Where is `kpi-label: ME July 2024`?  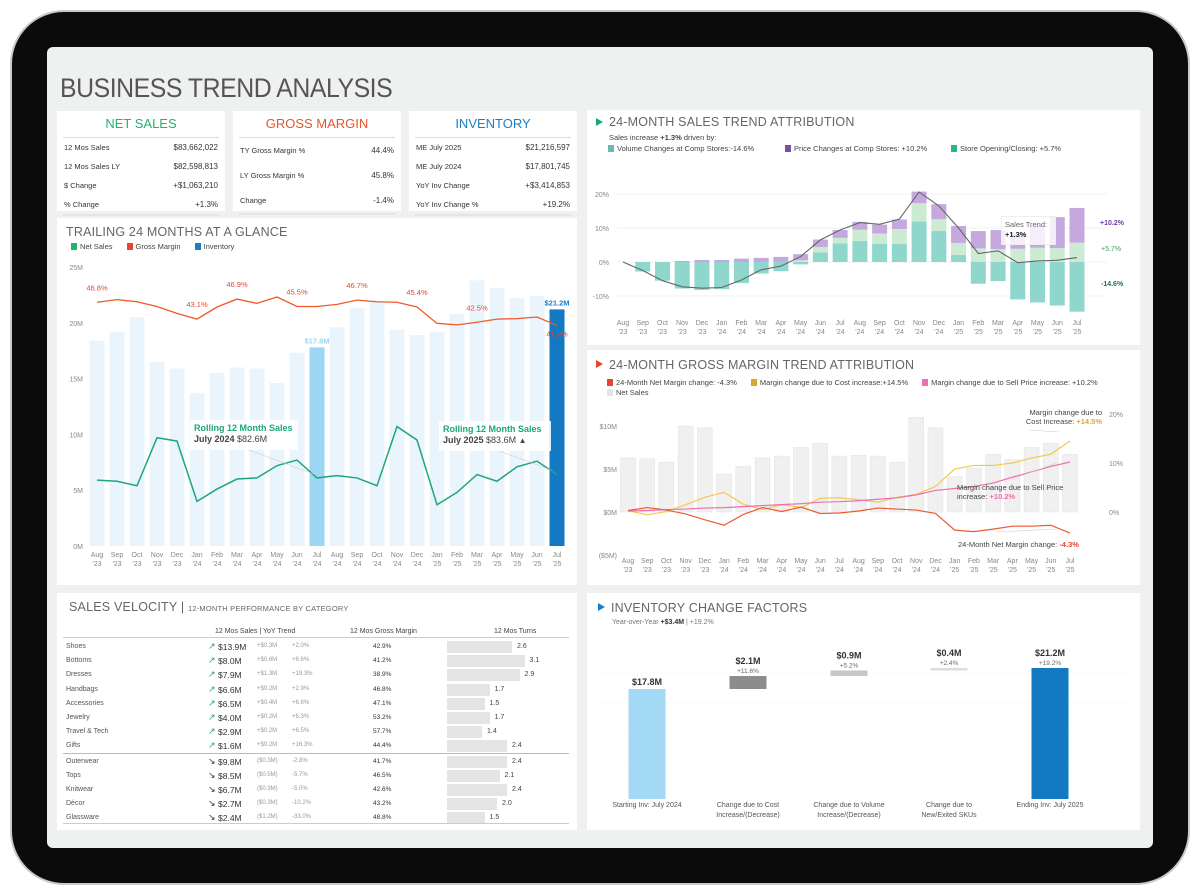 kpi-label: ME July 2024 is located at coordinates (439, 166).